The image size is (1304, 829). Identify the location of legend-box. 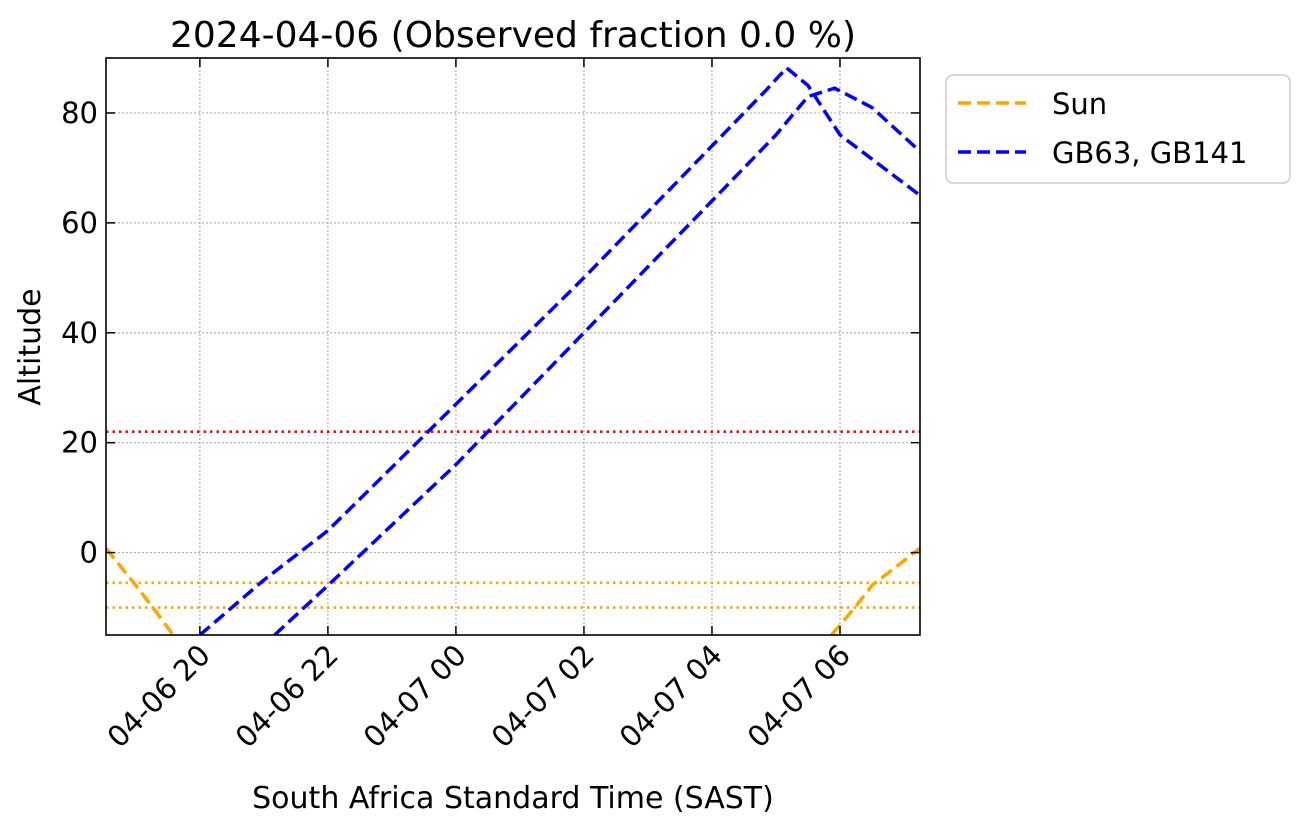
(1118, 129).